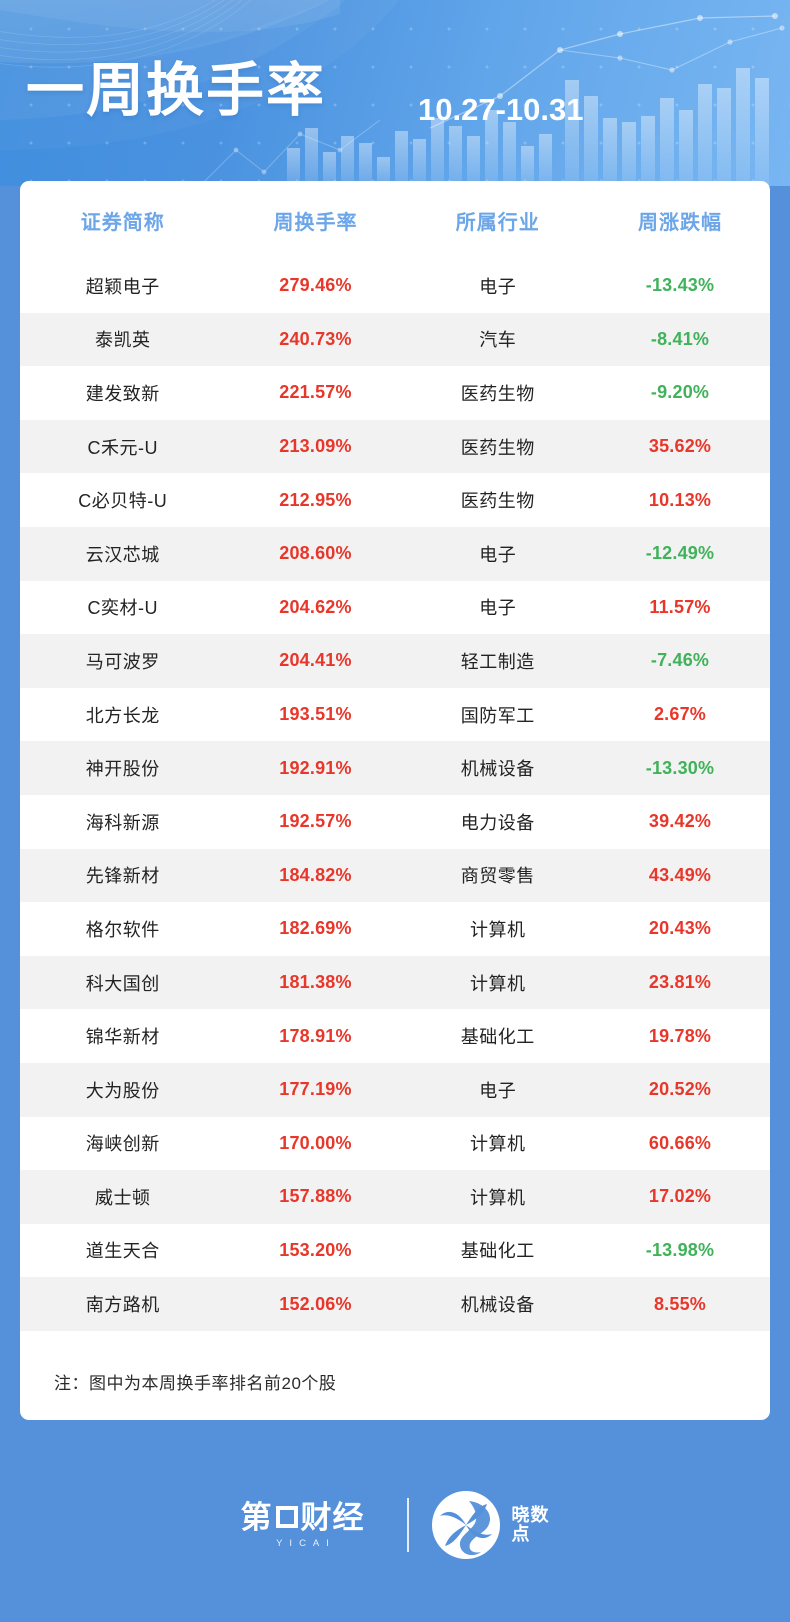 The width and height of the screenshot is (790, 1622). What do you see at coordinates (315, 1035) in the screenshot?
I see `cell-turnover-rate: 178.91%` at bounding box center [315, 1035].